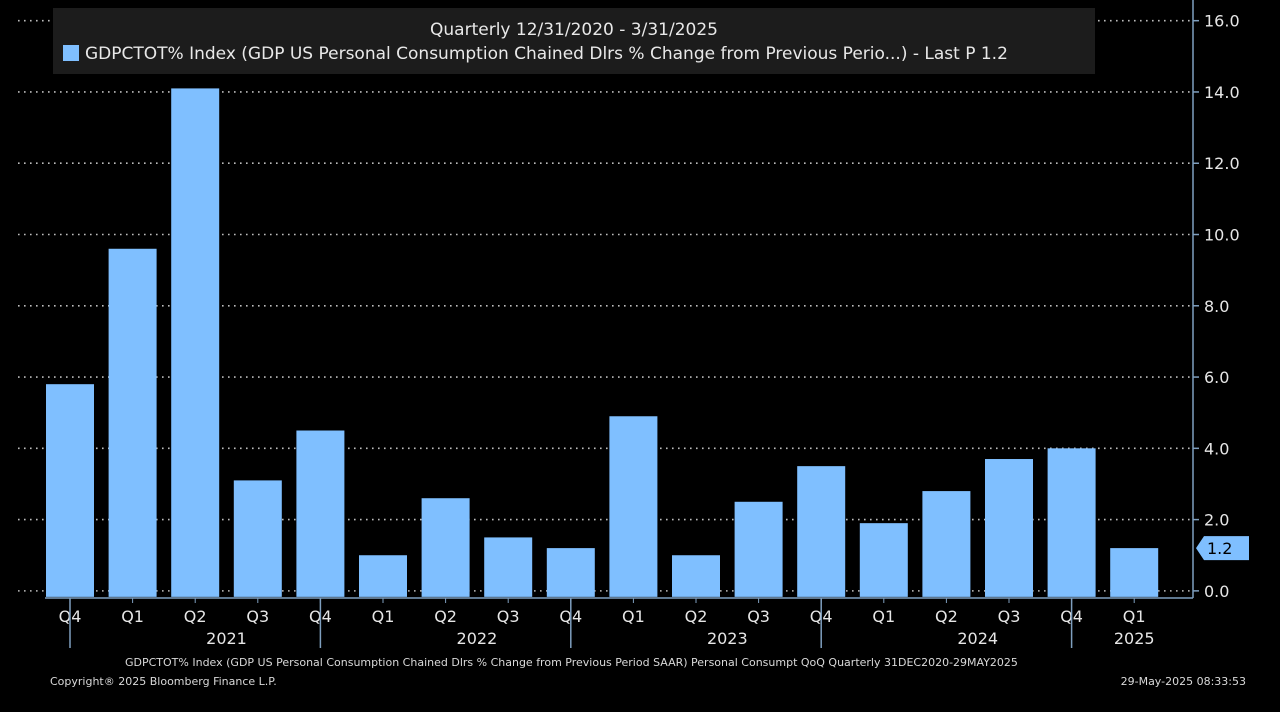 The width and height of the screenshot is (1280, 712). I want to click on year-label: 2021, so click(226, 638).